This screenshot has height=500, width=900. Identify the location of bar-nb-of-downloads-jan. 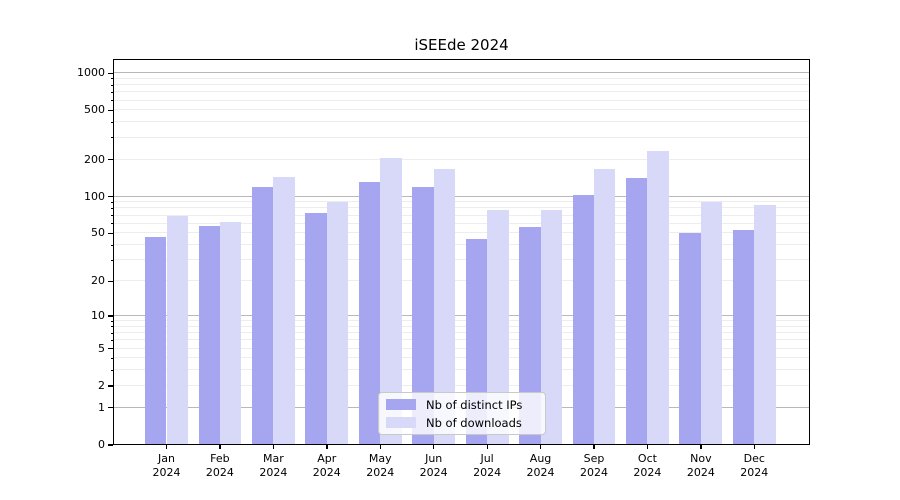
(177, 330).